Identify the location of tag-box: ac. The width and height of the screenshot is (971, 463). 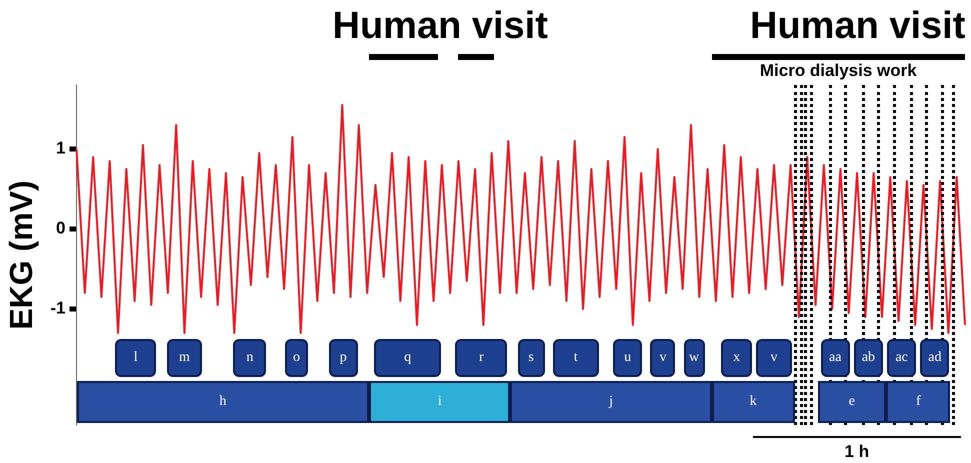
(901, 358).